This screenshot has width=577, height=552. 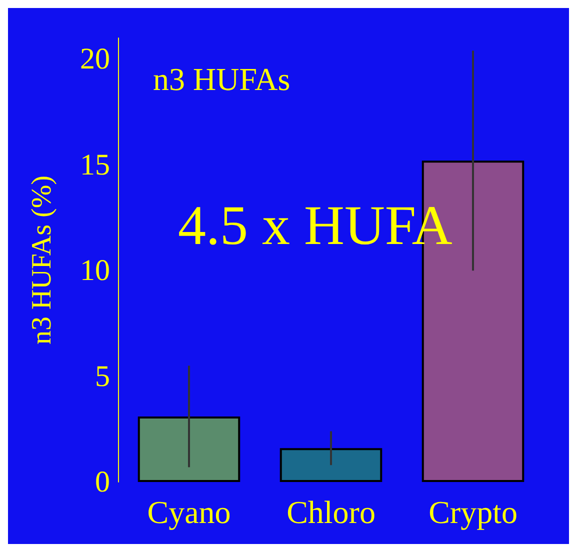 I want to click on y-tick-label: 20, so click(x=95, y=59).